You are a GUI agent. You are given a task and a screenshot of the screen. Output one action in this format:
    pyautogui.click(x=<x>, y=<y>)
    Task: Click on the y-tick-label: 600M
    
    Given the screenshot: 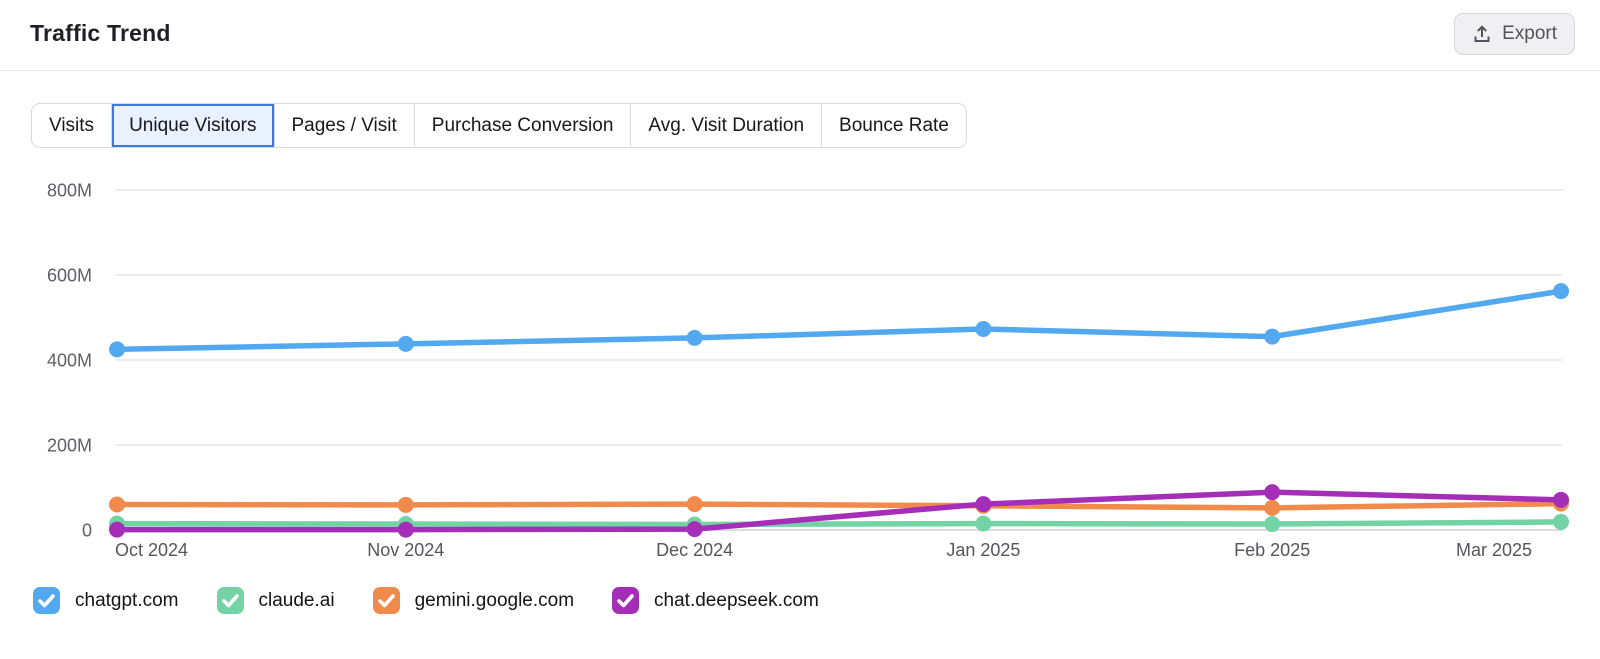 What is the action you would take?
    pyautogui.click(x=69, y=276)
    